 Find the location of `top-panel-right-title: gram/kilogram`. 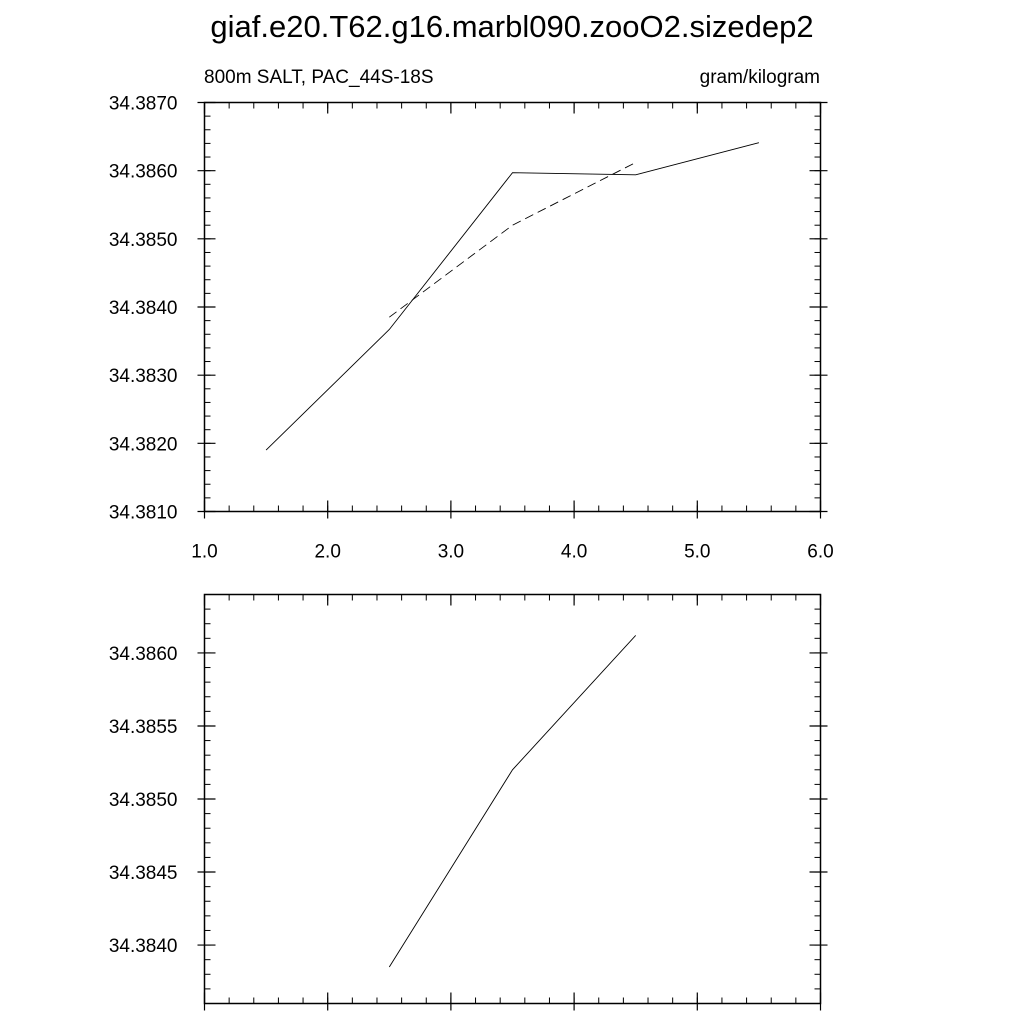

top-panel-right-title: gram/kilogram is located at coordinates (760, 77).